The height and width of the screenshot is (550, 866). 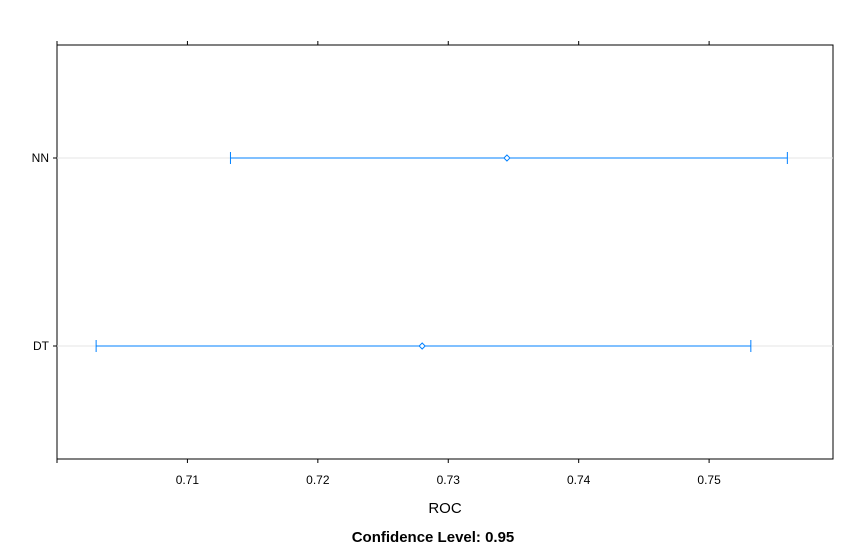 What do you see at coordinates (44, 252) in the screenshot?
I see `y-axis: NN DT` at bounding box center [44, 252].